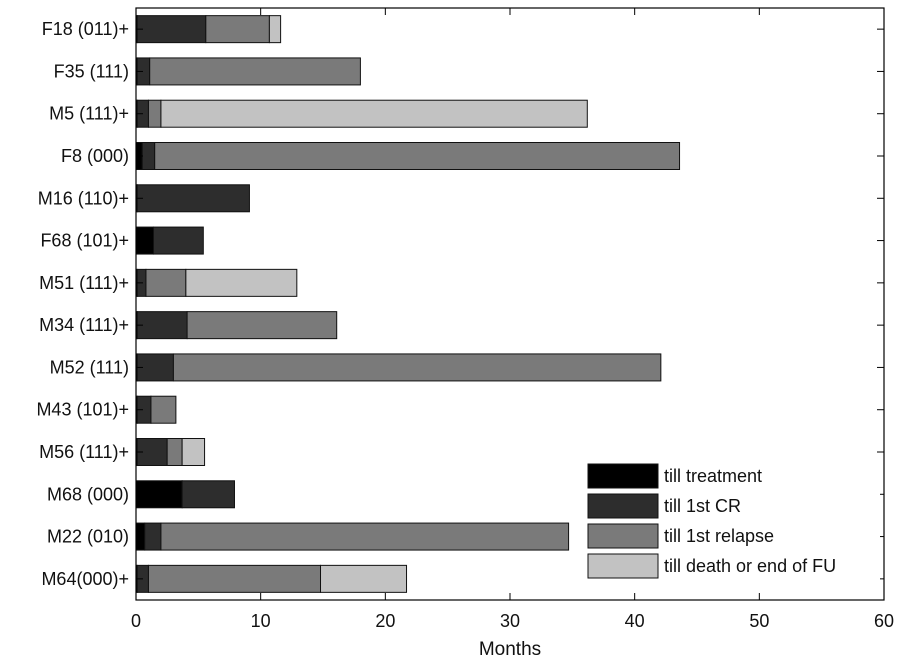  I want to click on bar-segment-m51-111-till-1st-relapse, so click(166, 282).